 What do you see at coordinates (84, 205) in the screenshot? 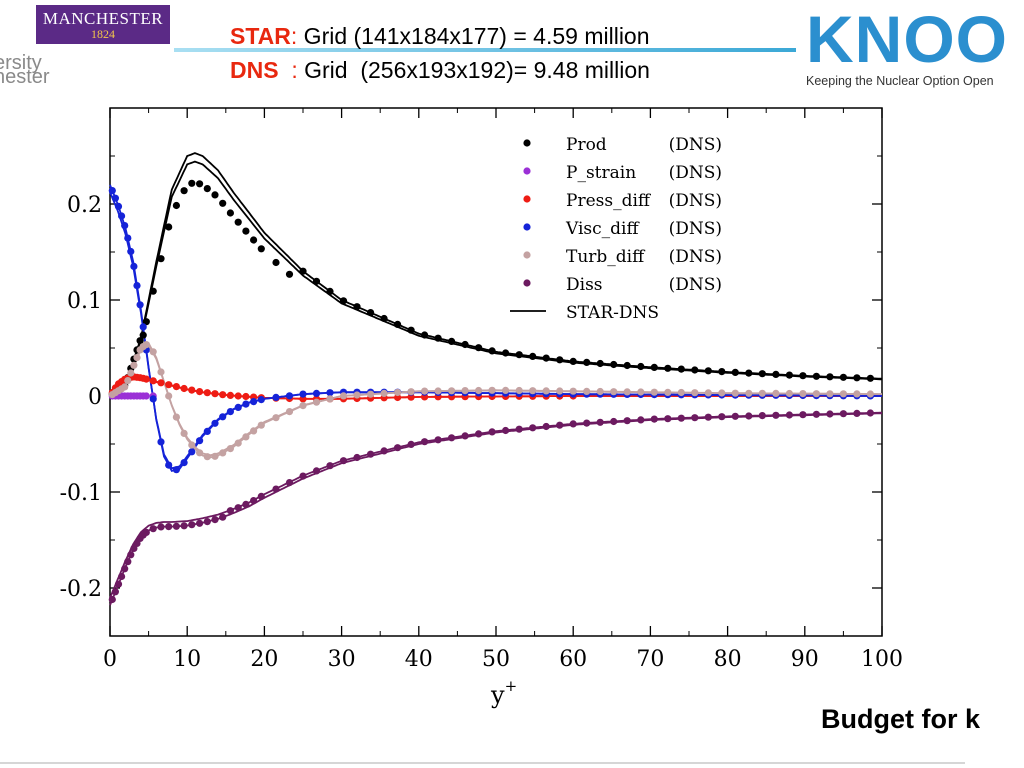
I see `y-tick-label: 0.2` at bounding box center [84, 205].